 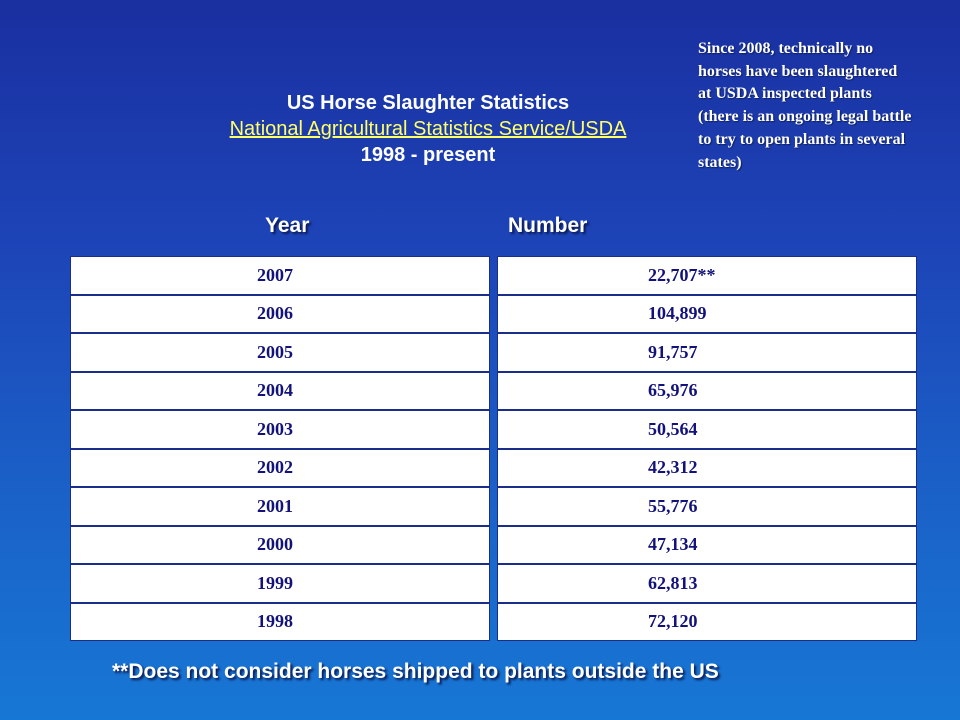 What do you see at coordinates (707, 467) in the screenshot?
I see `number-cell: 42,312` at bounding box center [707, 467].